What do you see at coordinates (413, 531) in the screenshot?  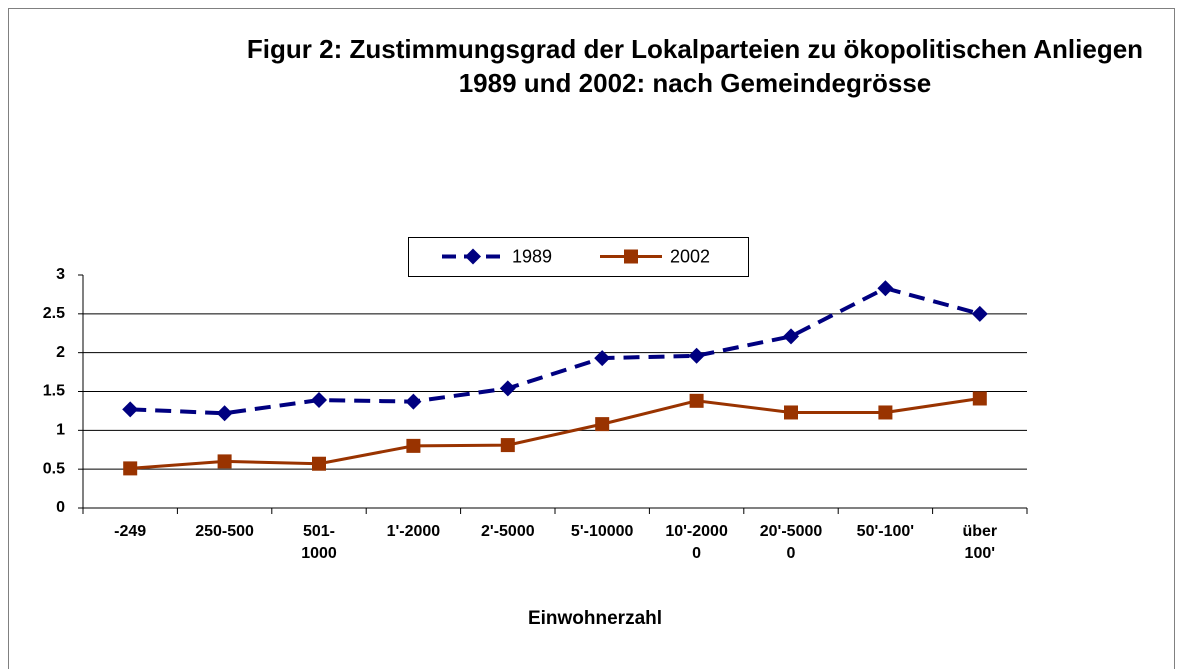 I see `x-tick-label: 1'-2000` at bounding box center [413, 531].